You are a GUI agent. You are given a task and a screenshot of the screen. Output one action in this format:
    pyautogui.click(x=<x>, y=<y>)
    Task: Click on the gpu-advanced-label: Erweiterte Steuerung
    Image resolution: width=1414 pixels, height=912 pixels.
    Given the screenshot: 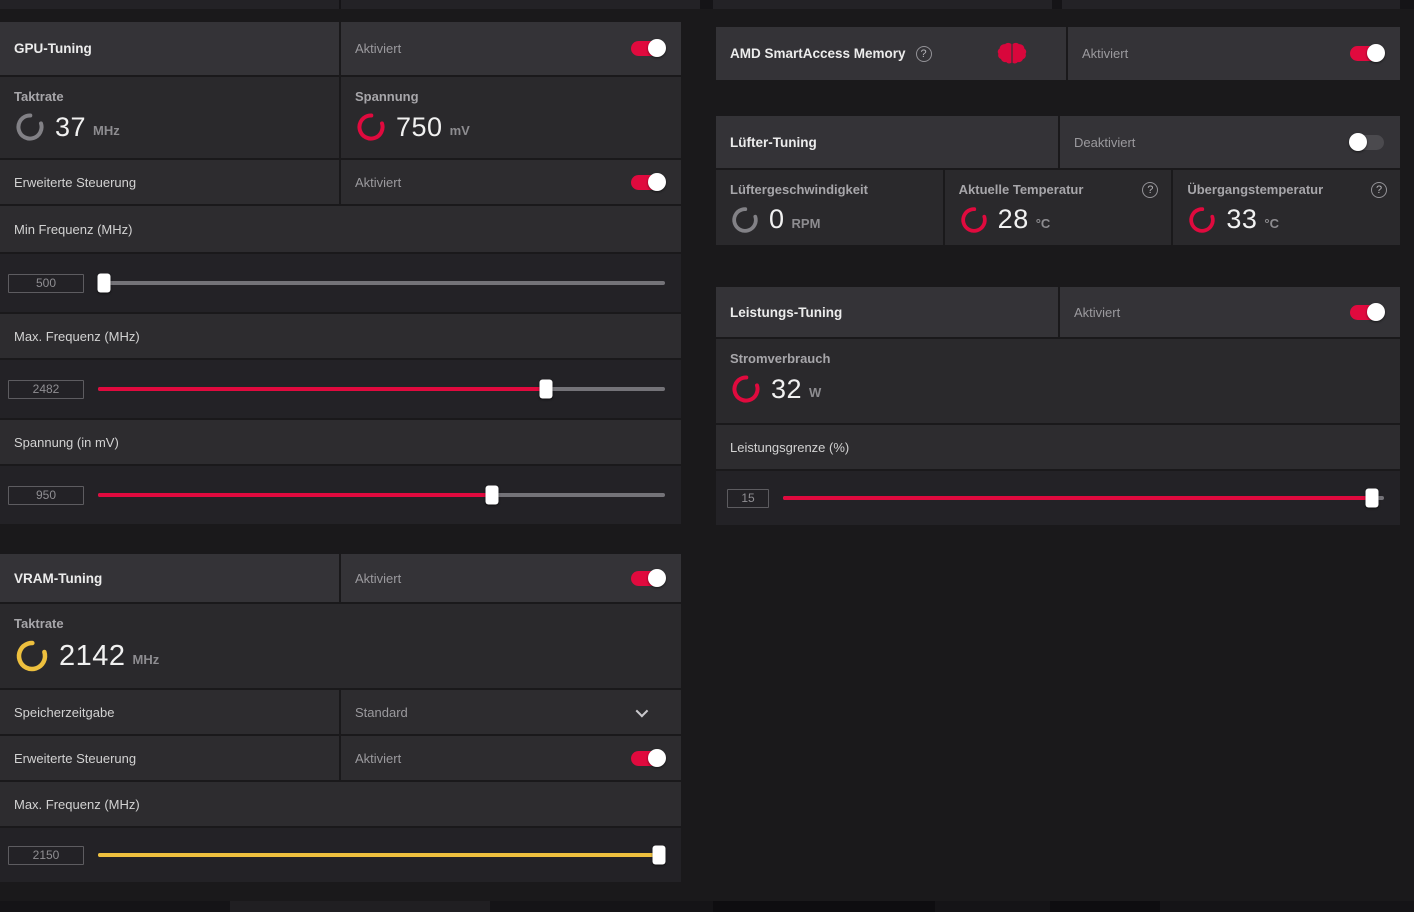 What is the action you would take?
    pyautogui.click(x=75, y=182)
    